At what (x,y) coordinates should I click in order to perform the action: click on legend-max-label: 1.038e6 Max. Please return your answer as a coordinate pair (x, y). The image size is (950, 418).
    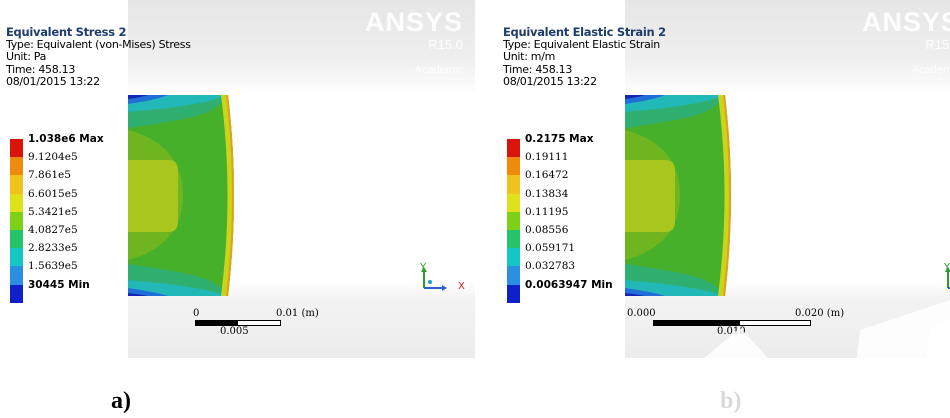
    Looking at the image, I should click on (66, 139).